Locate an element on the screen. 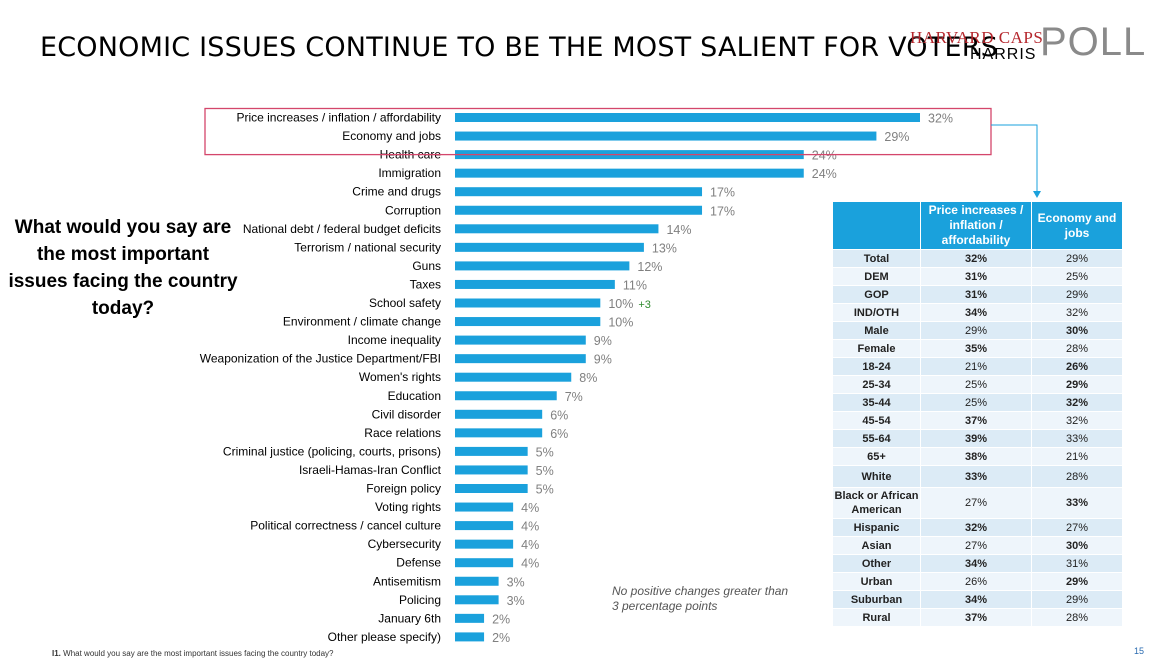  crosstab-row: DEM 31% 25% is located at coordinates (977, 276).